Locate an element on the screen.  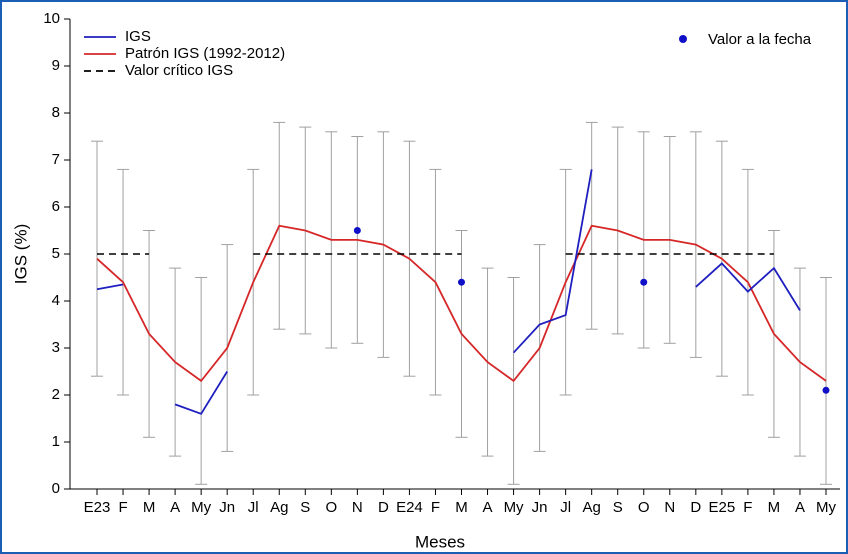
y-tick-label: 9 is located at coordinates (56, 65).